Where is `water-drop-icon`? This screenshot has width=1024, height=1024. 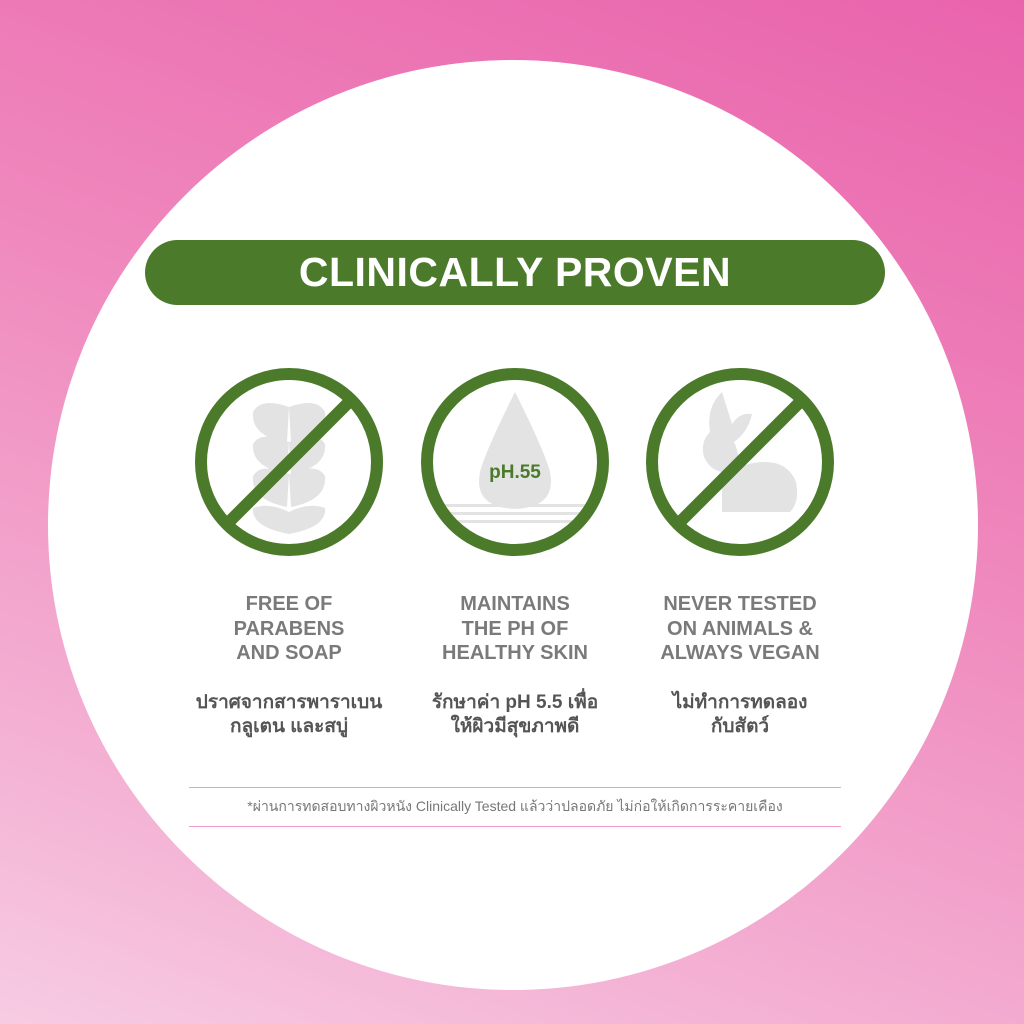 water-drop-icon is located at coordinates (515, 450).